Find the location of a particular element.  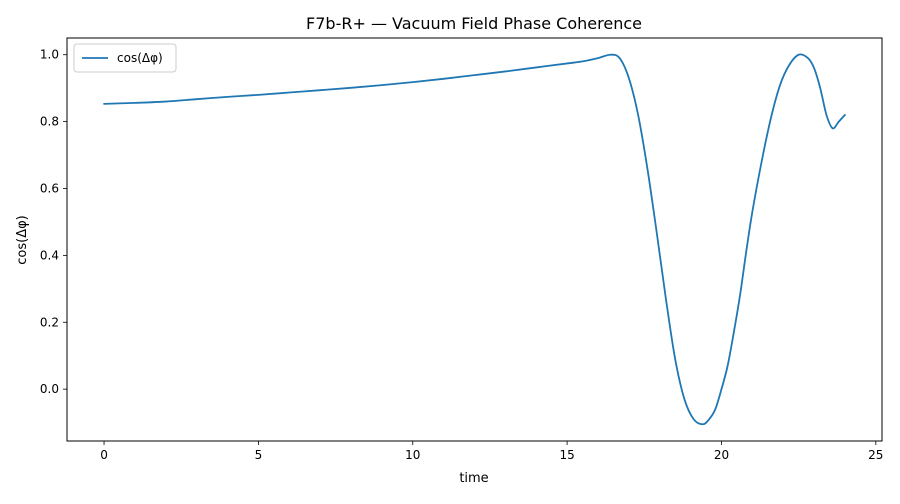

chart-title: F7b-R+ — Vacuum Field Phase Coherence is located at coordinates (474, 23).